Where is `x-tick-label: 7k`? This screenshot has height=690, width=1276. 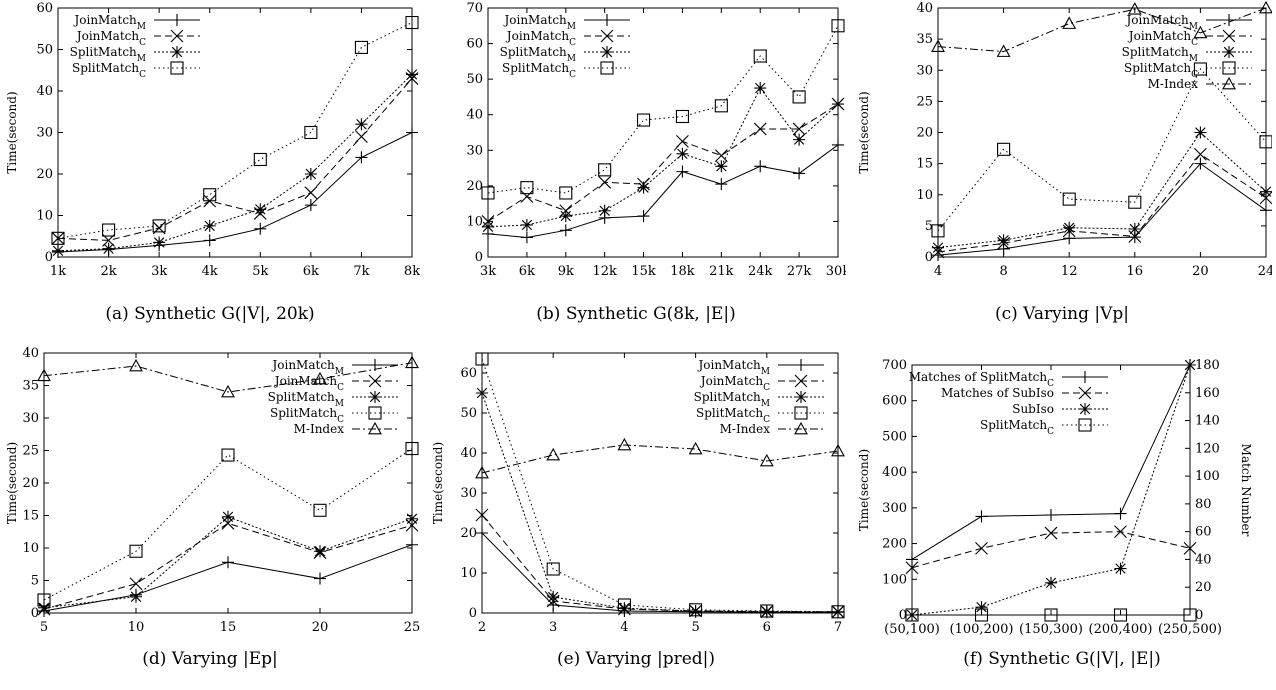
x-tick-label: 7k is located at coordinates (361, 271).